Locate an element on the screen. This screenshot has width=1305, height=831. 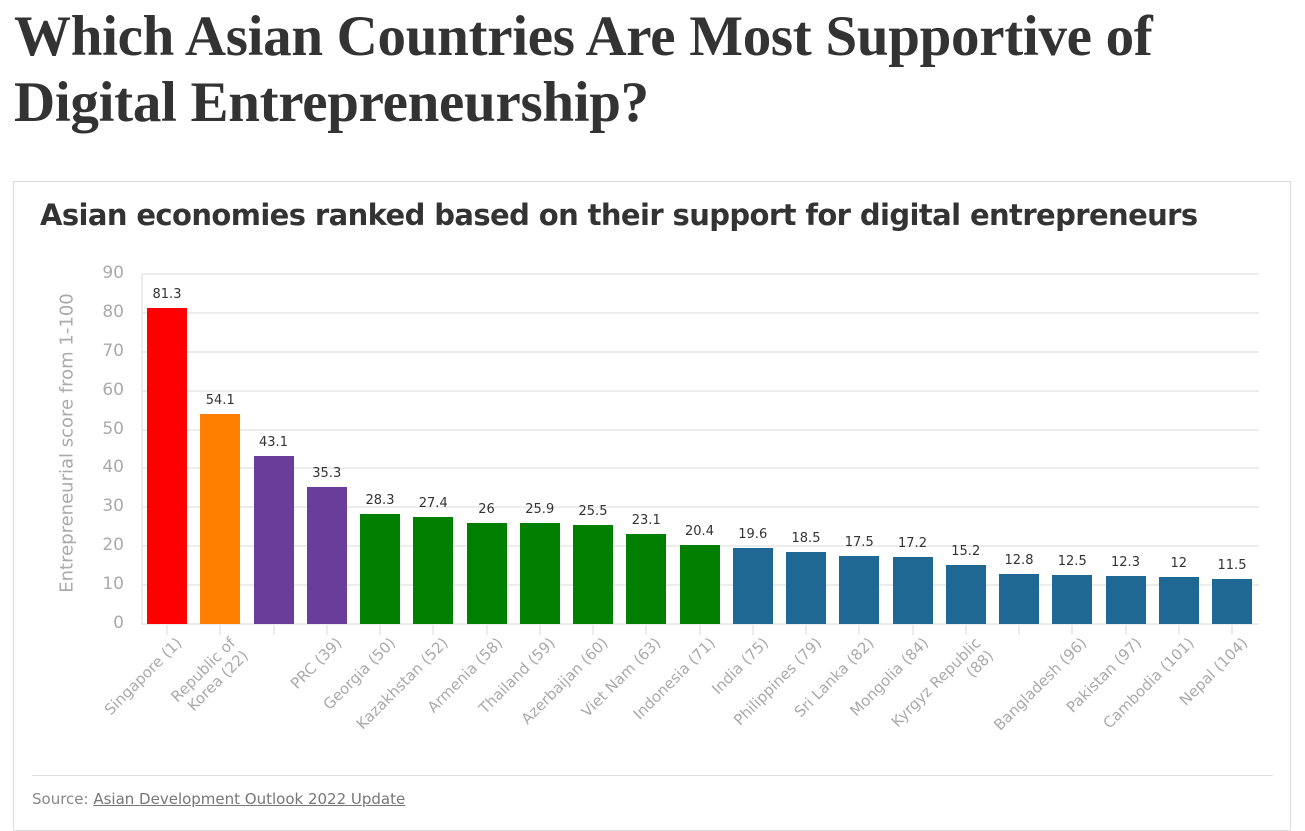
bar-value-label: 20.4 is located at coordinates (699, 531).